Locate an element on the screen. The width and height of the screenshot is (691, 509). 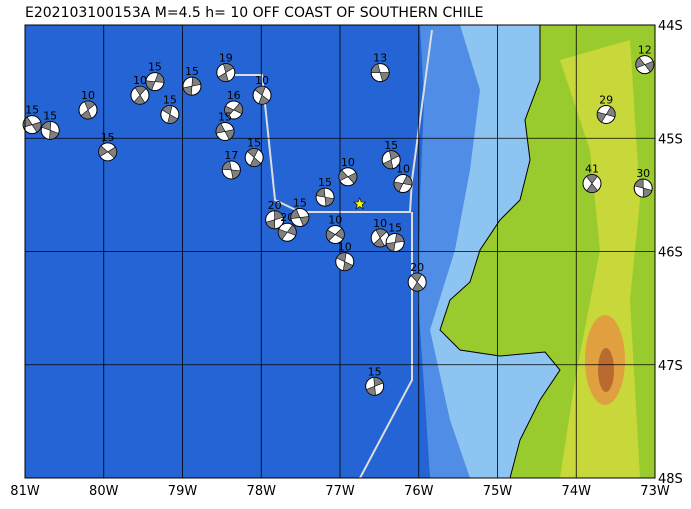
lat-tick-label: 48S is located at coordinates (670, 479).